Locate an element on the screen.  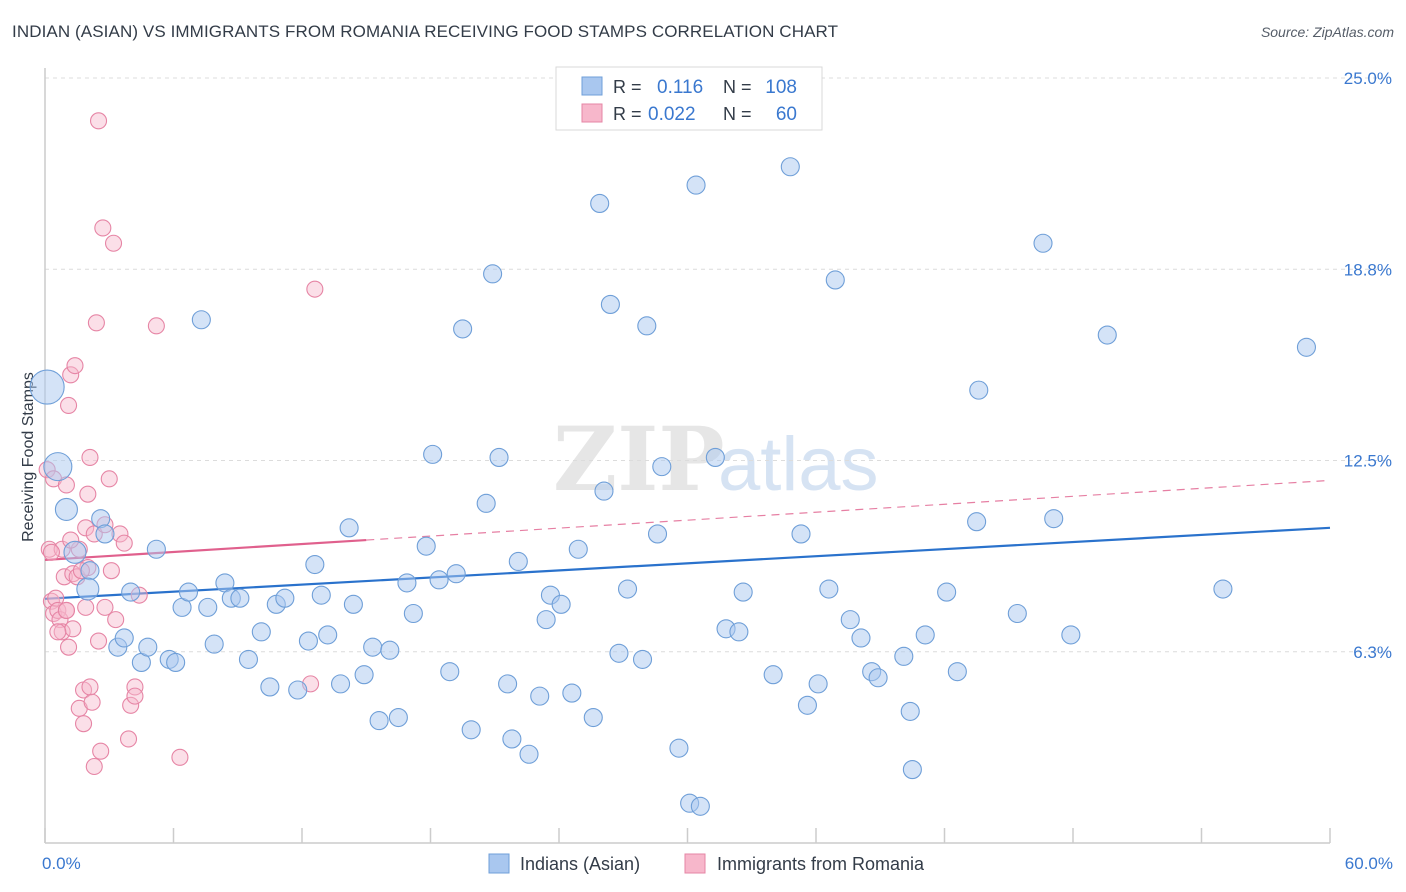
stats-r-value-pink: 0.022 is located at coordinates (672, 114).